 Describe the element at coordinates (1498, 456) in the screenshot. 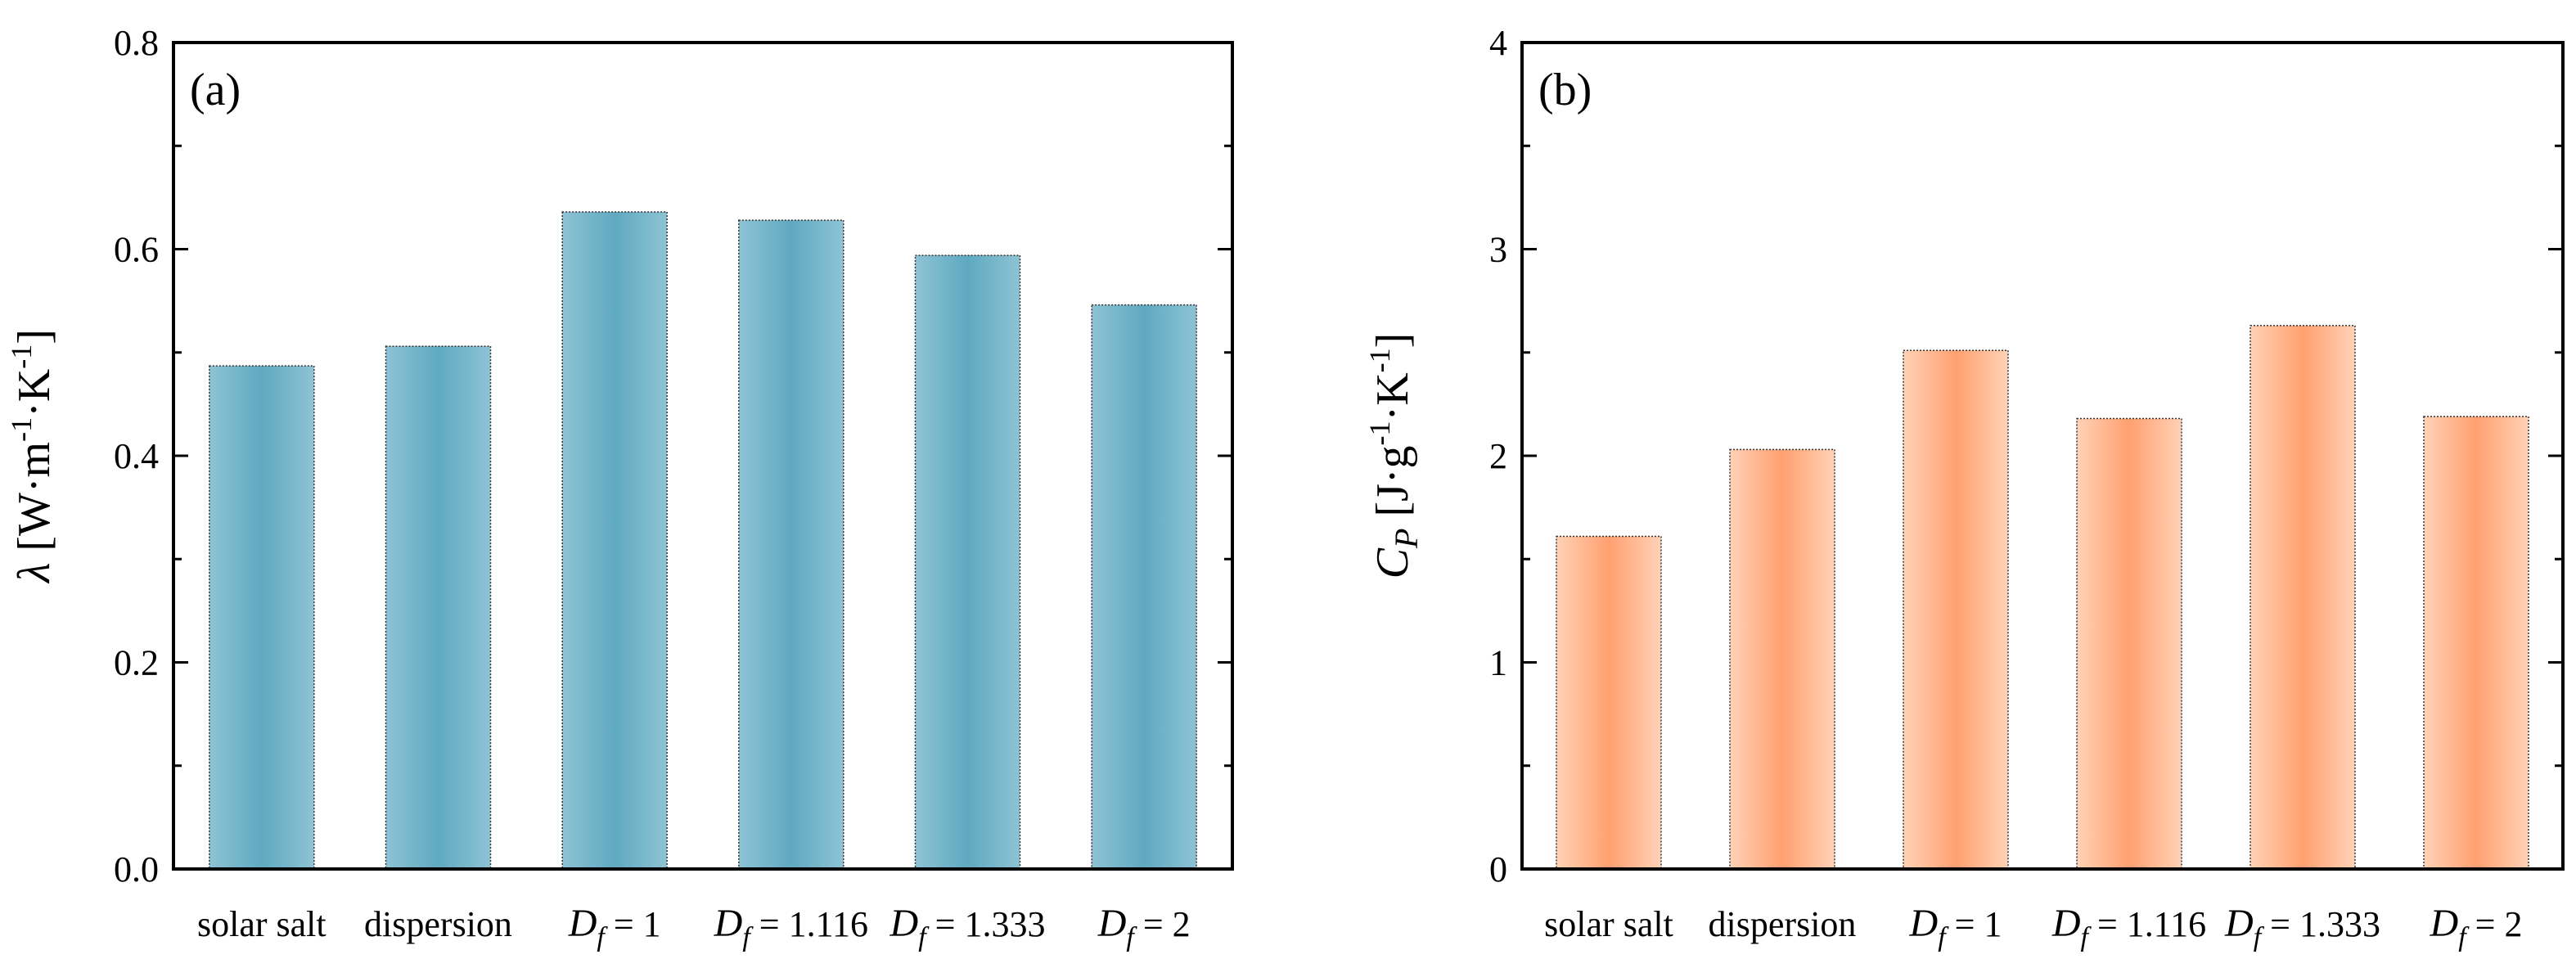

I see `ytick-label-2: 2` at that location.